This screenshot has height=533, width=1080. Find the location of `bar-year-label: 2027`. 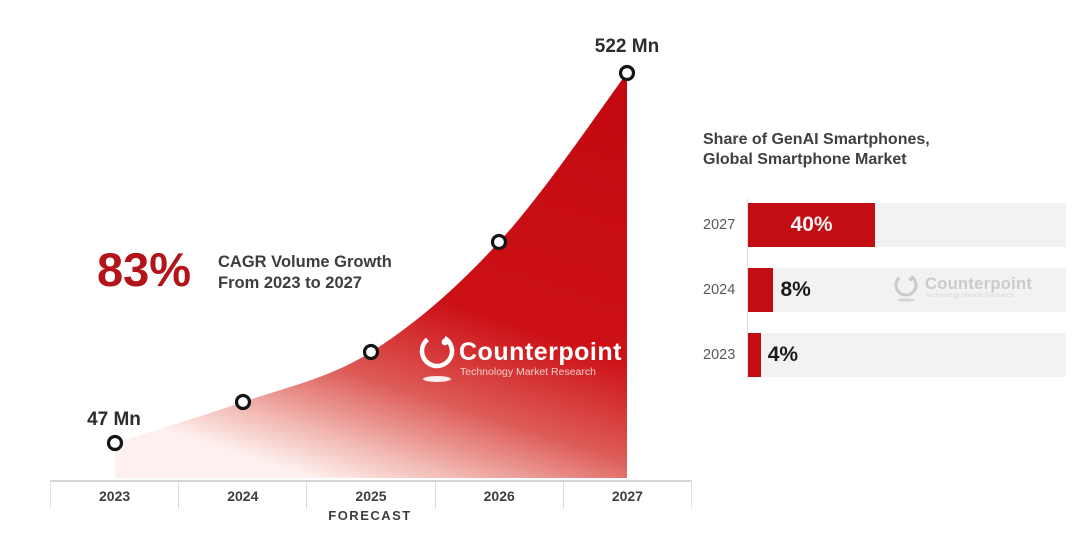

bar-year-label: 2027 is located at coordinates (719, 225).